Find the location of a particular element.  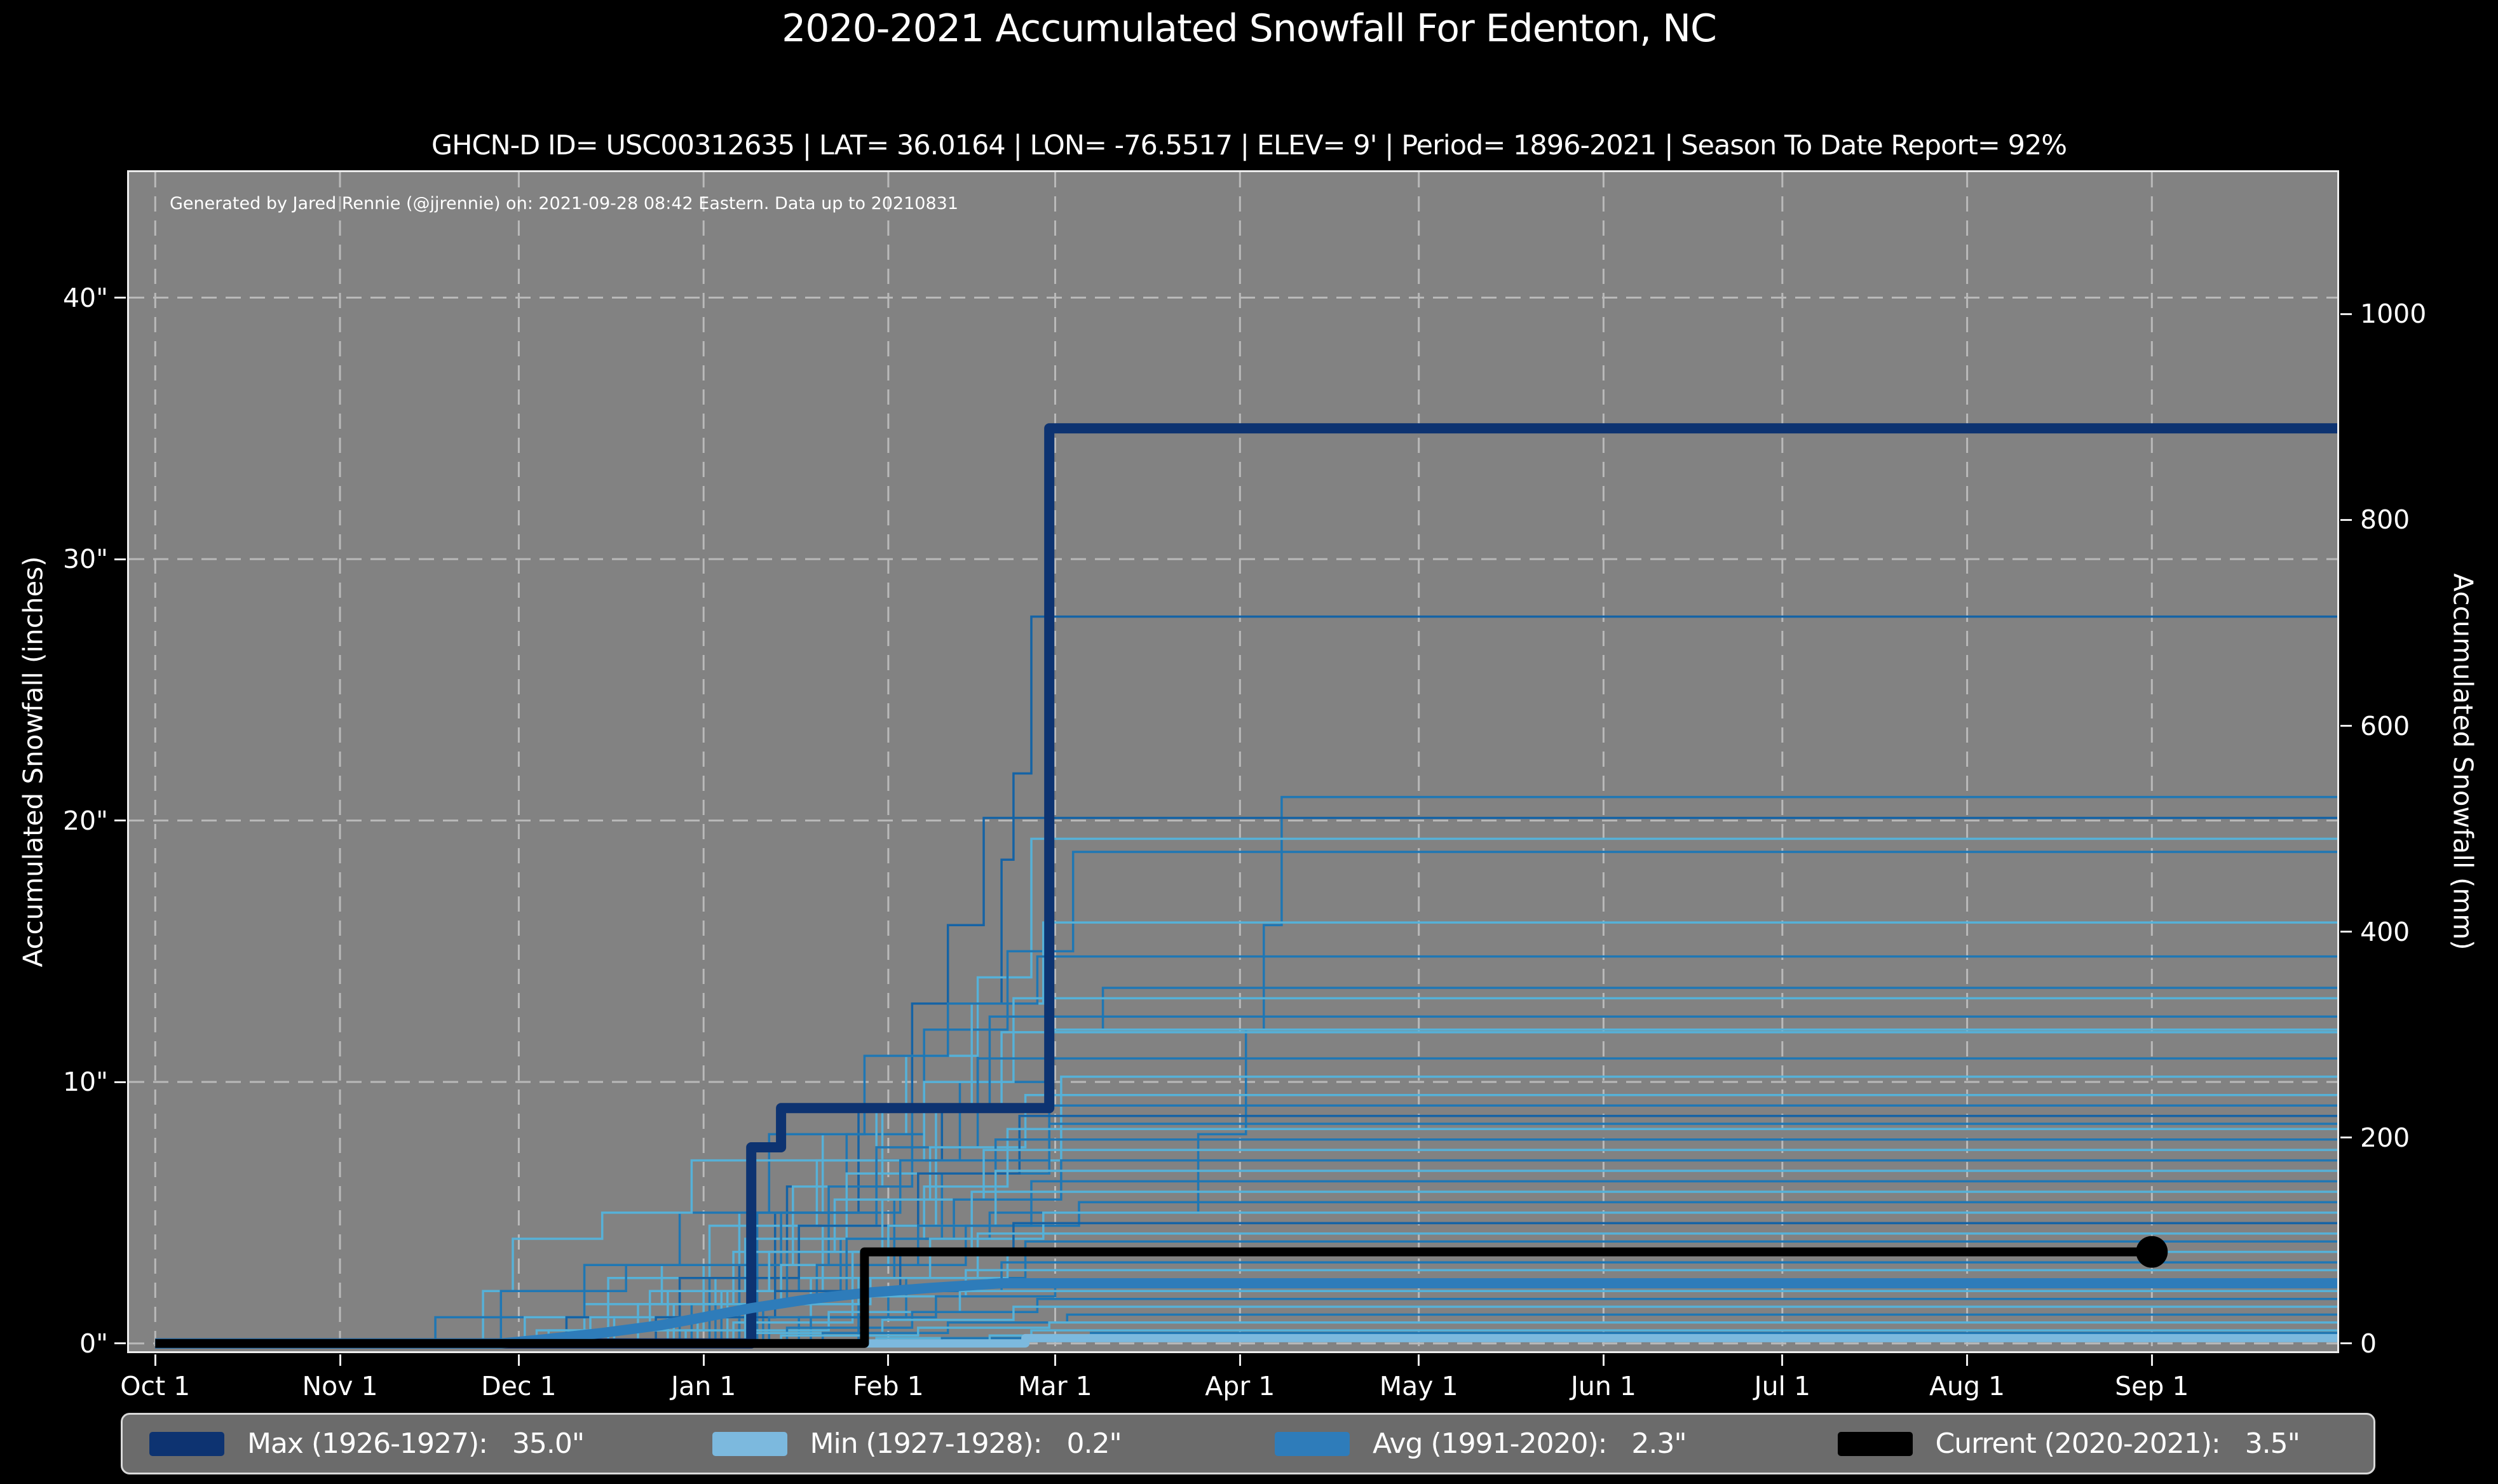

y-right-tick-label: 600 is located at coordinates (2385, 725).